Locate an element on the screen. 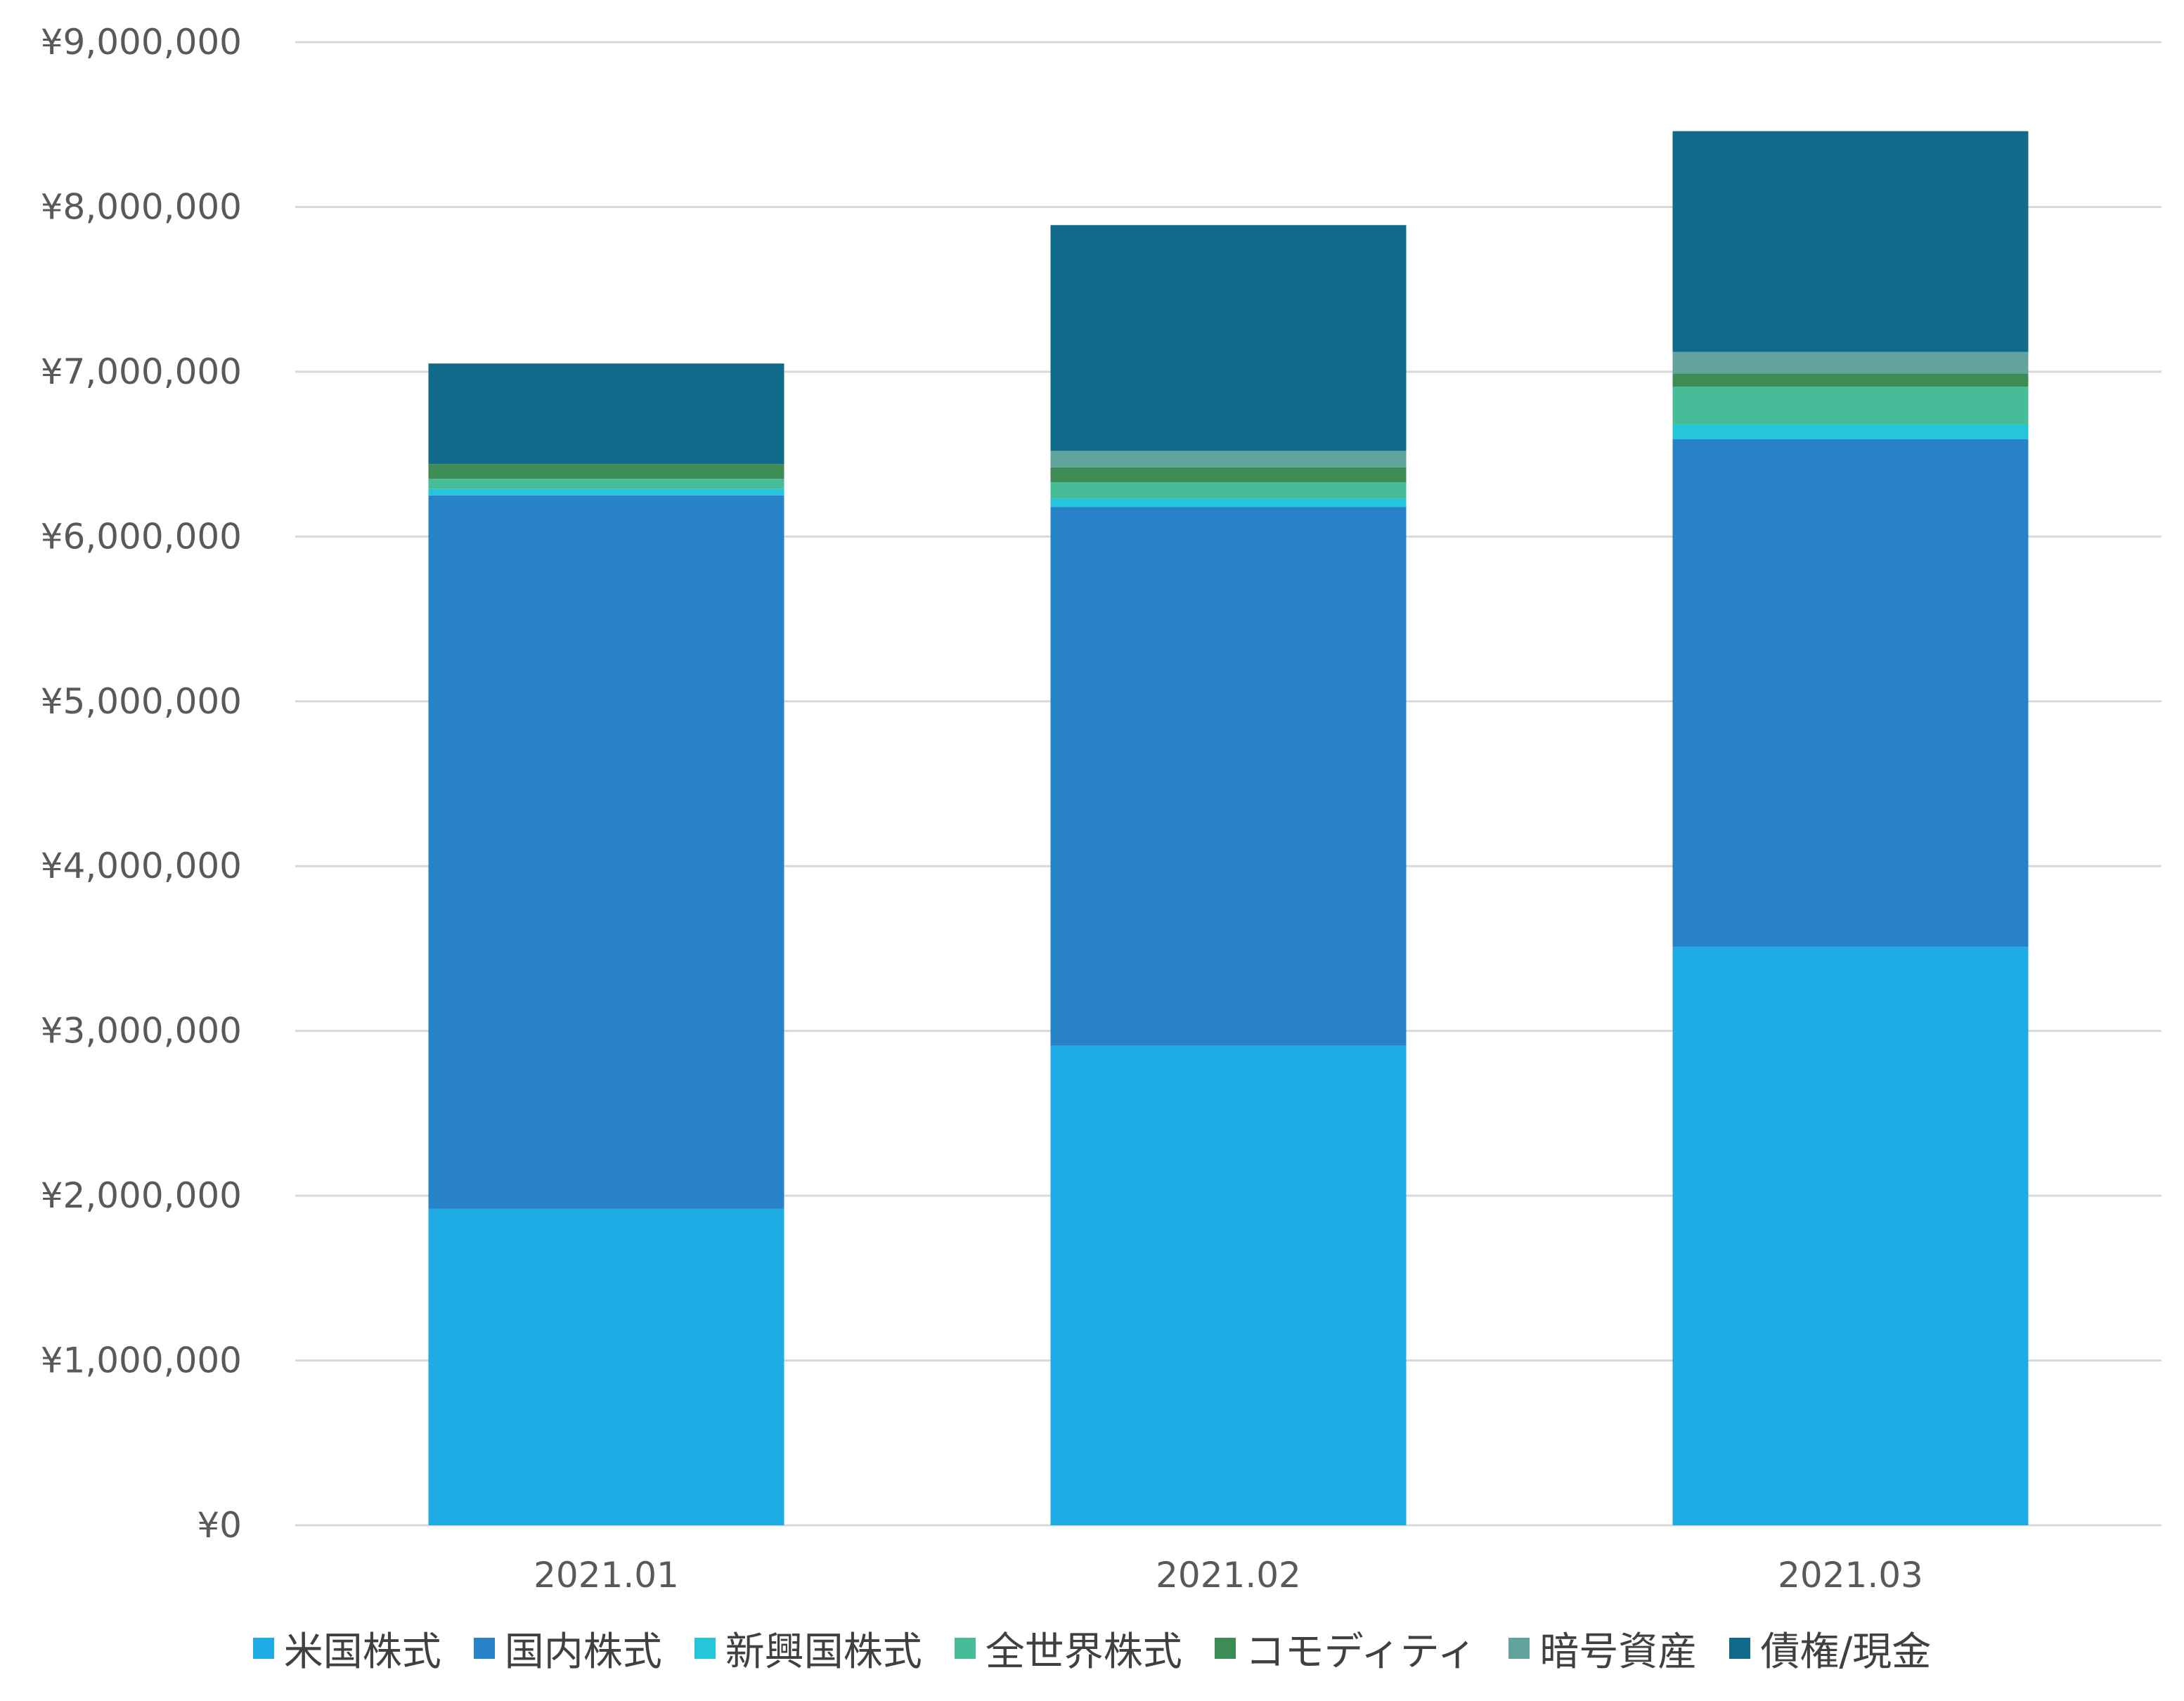 The height and width of the screenshot is (1701, 2184). legend-label: 暗号資産 is located at coordinates (1618, 1652).